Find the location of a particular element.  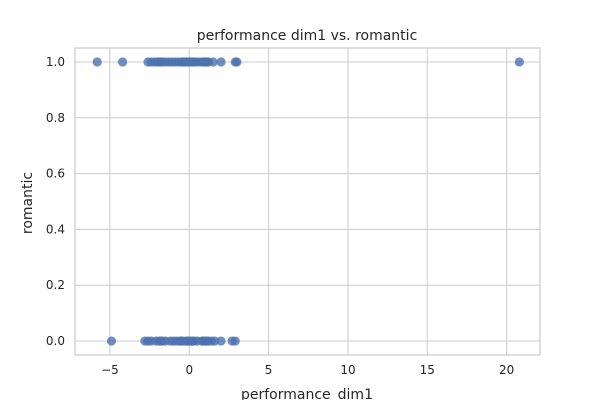

x-tick-label: 5 is located at coordinates (269, 370).